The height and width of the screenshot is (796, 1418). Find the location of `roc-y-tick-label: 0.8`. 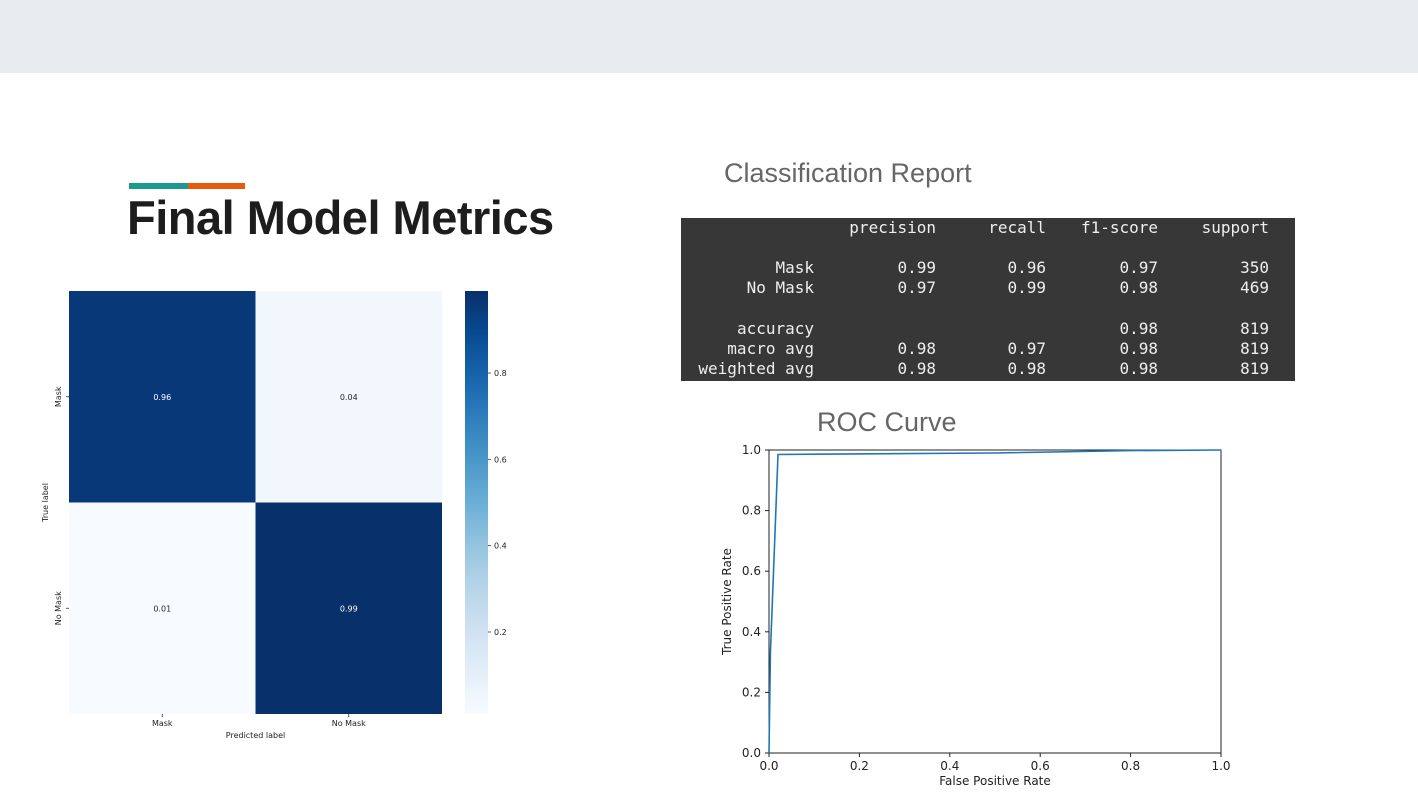

roc-y-tick-label: 0.8 is located at coordinates (751, 511).